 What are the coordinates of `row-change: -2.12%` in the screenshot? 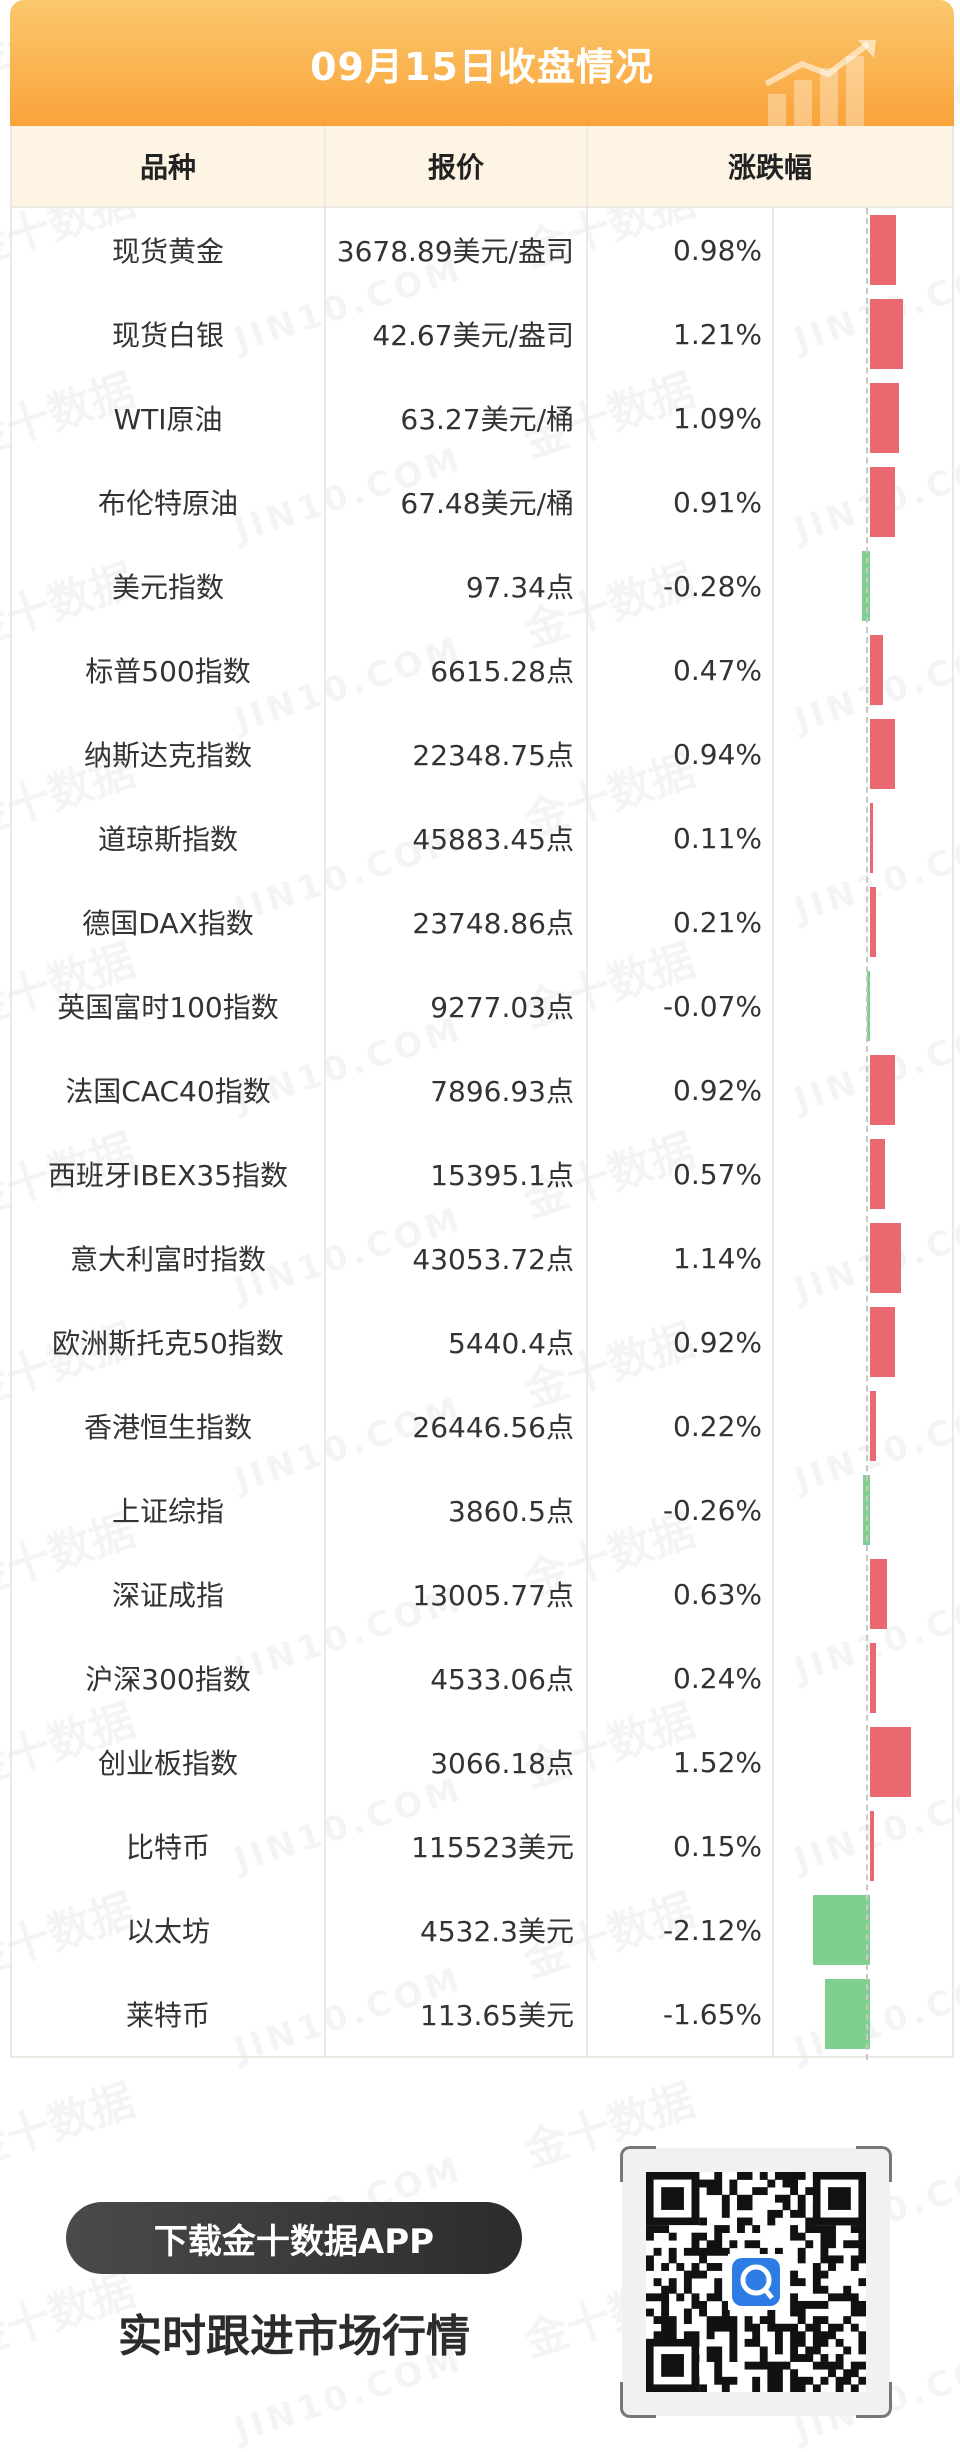 It's located at (681, 1930).